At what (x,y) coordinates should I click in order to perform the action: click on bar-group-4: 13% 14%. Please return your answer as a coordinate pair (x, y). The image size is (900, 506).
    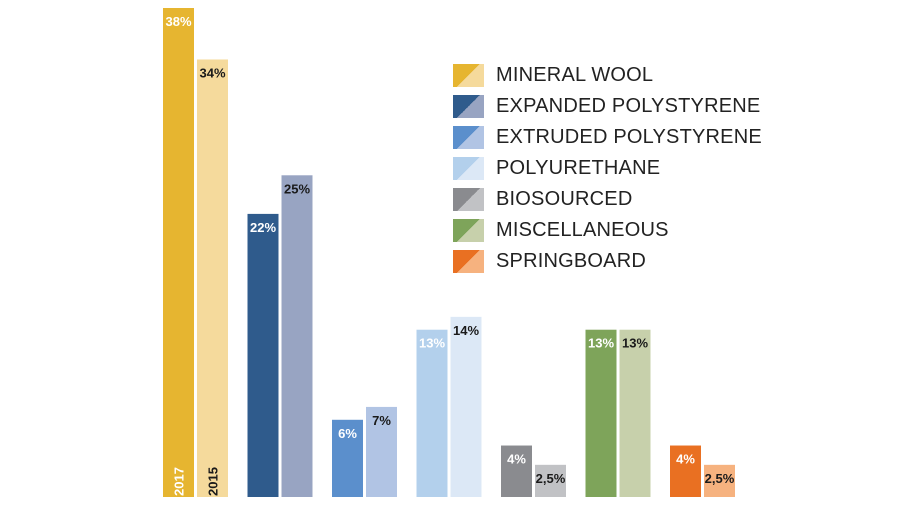
    Looking at the image, I should click on (449, 406).